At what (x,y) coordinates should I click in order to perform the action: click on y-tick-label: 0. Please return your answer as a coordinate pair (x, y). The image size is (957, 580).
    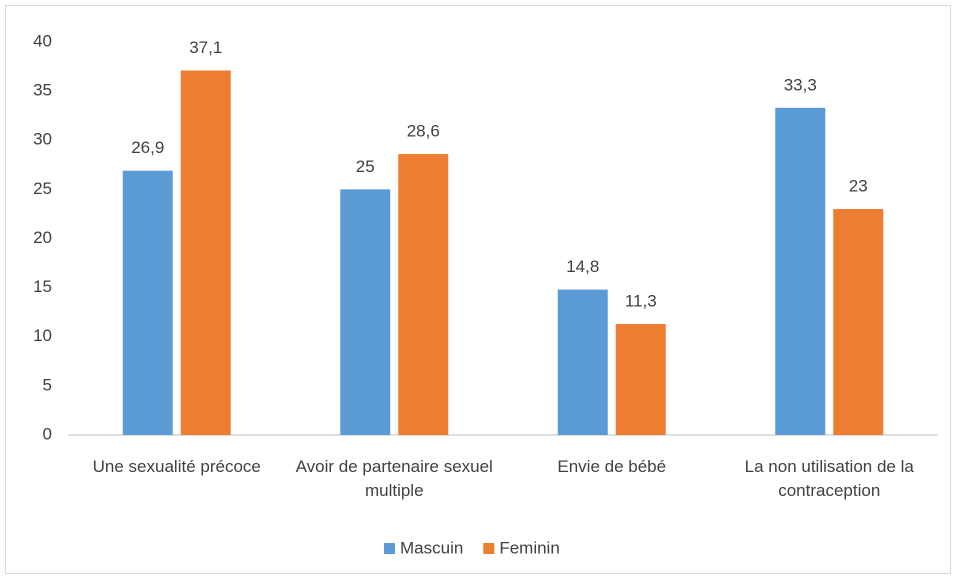
    Looking at the image, I should click on (47, 433).